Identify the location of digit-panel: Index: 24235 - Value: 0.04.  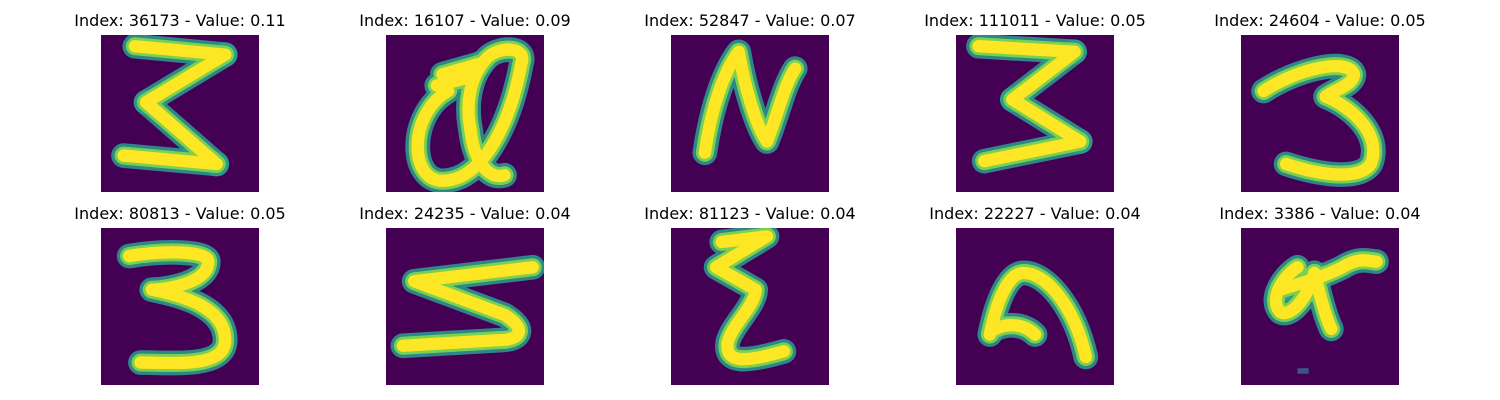
(465, 289).